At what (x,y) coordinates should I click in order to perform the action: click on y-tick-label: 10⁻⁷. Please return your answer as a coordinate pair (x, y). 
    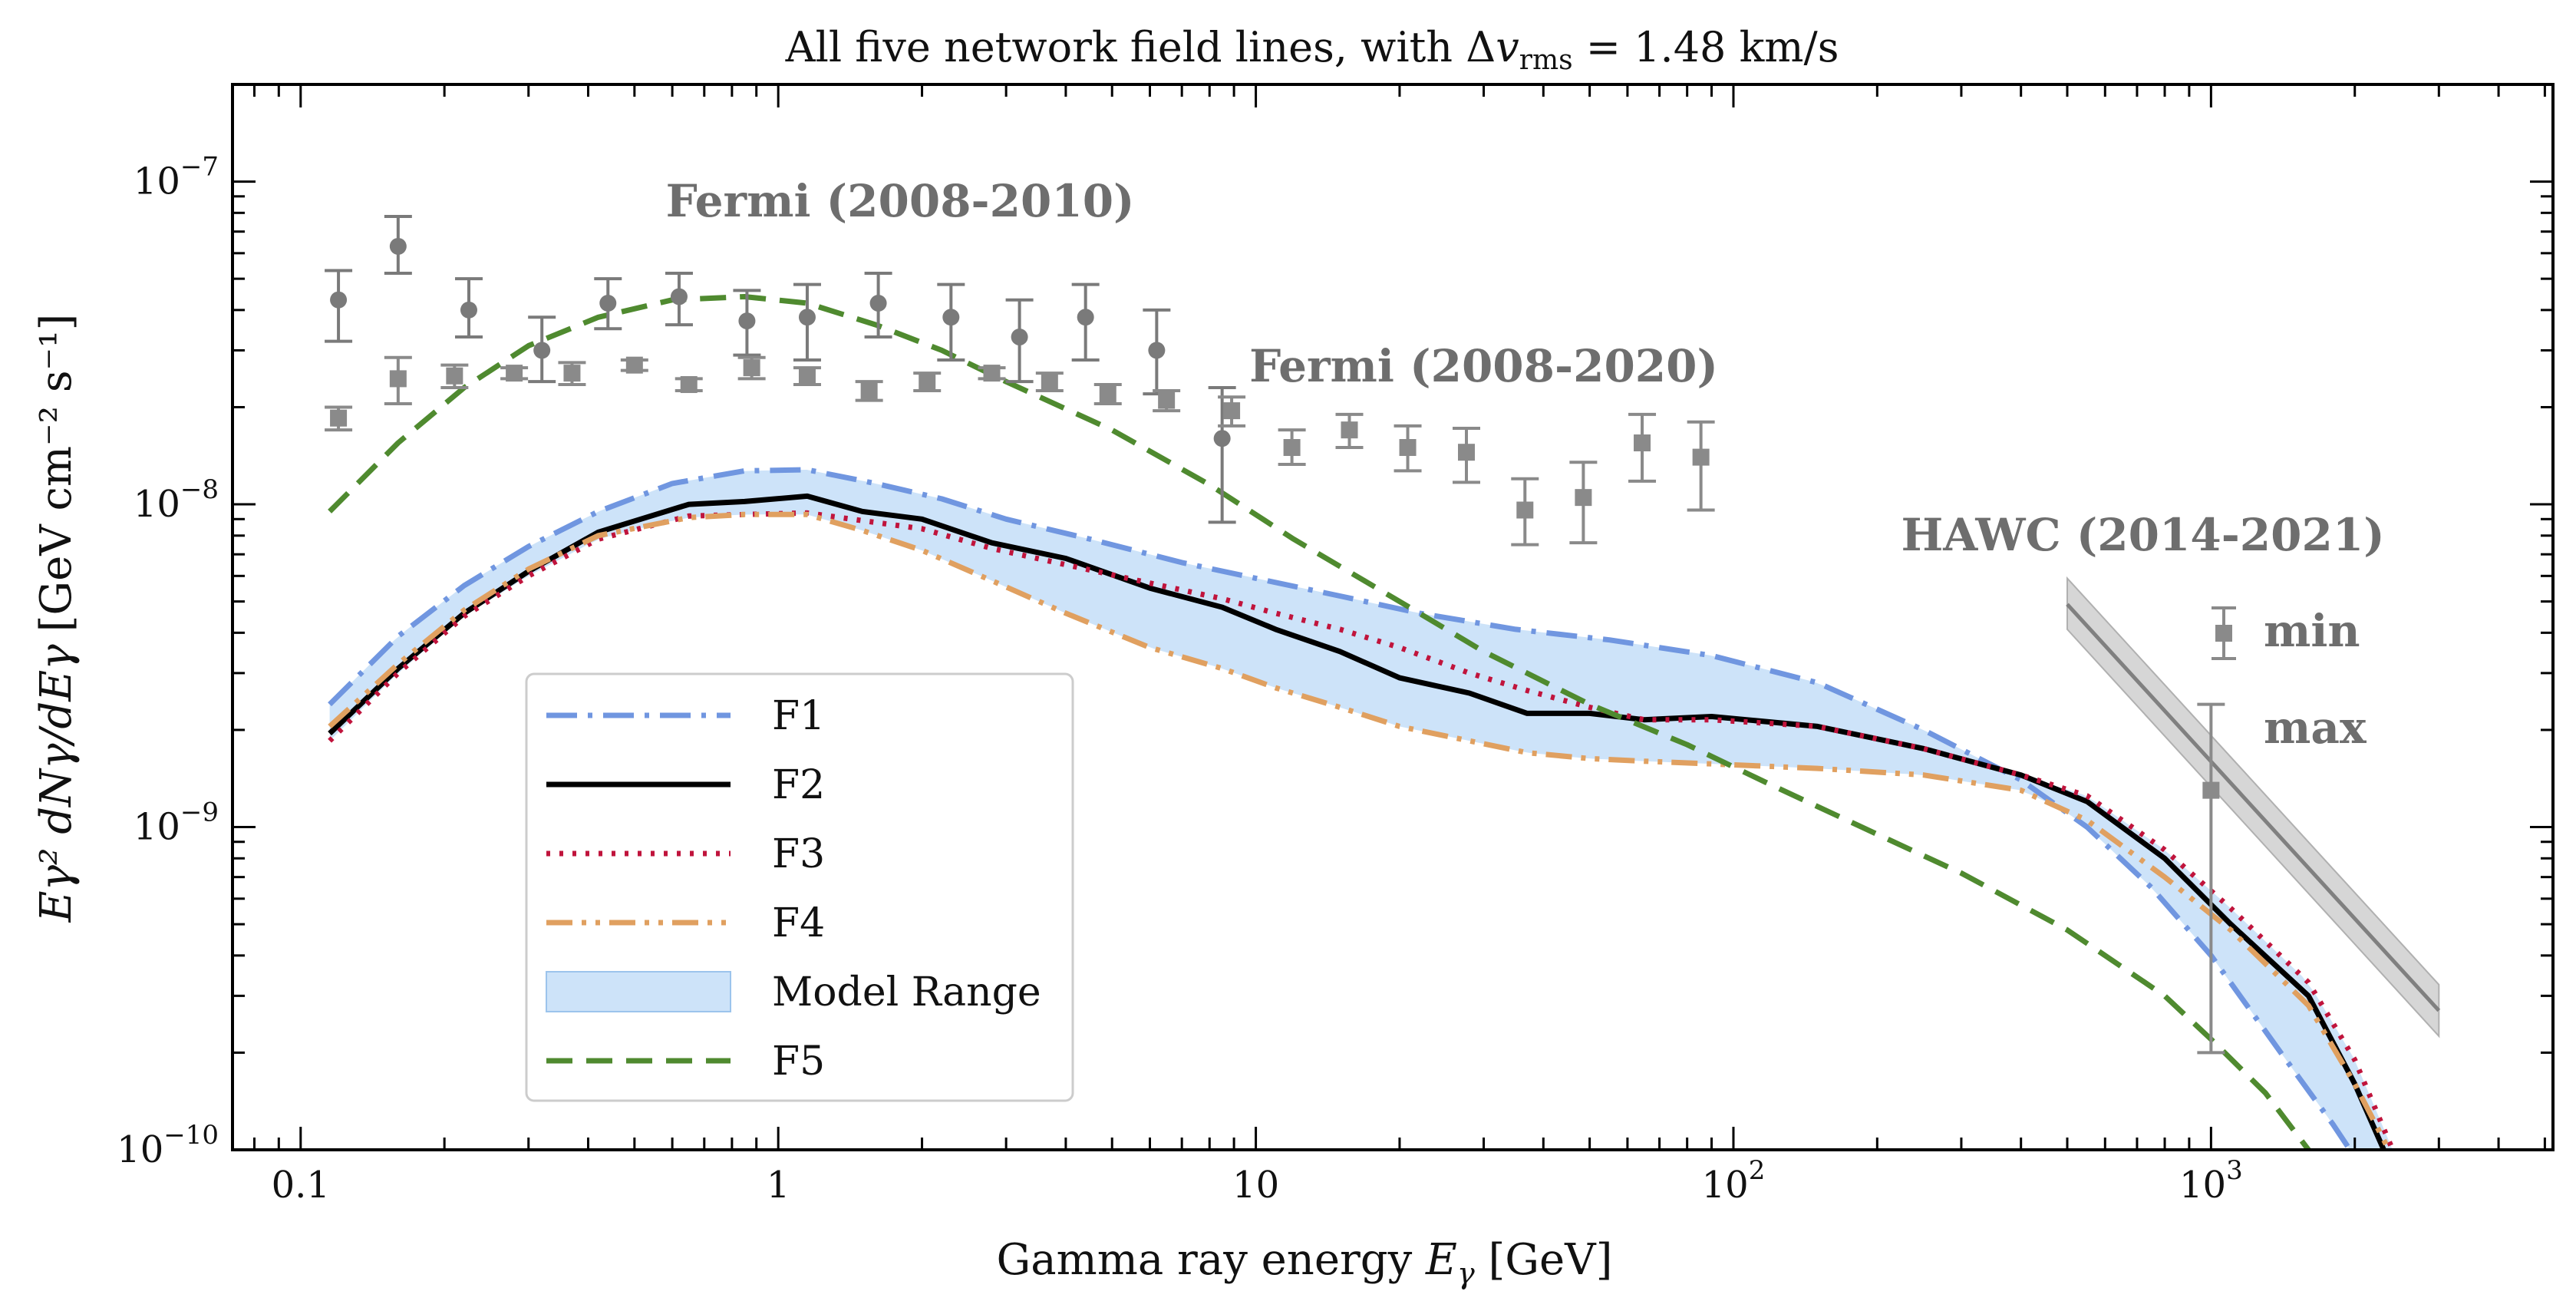
    Looking at the image, I should click on (176, 177).